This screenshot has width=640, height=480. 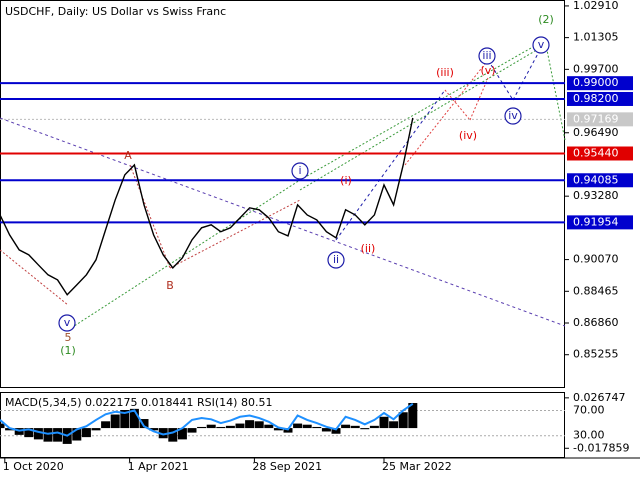 What do you see at coordinates (596, 153) in the screenshot?
I see `level-label: 0.95440` at bounding box center [596, 153].